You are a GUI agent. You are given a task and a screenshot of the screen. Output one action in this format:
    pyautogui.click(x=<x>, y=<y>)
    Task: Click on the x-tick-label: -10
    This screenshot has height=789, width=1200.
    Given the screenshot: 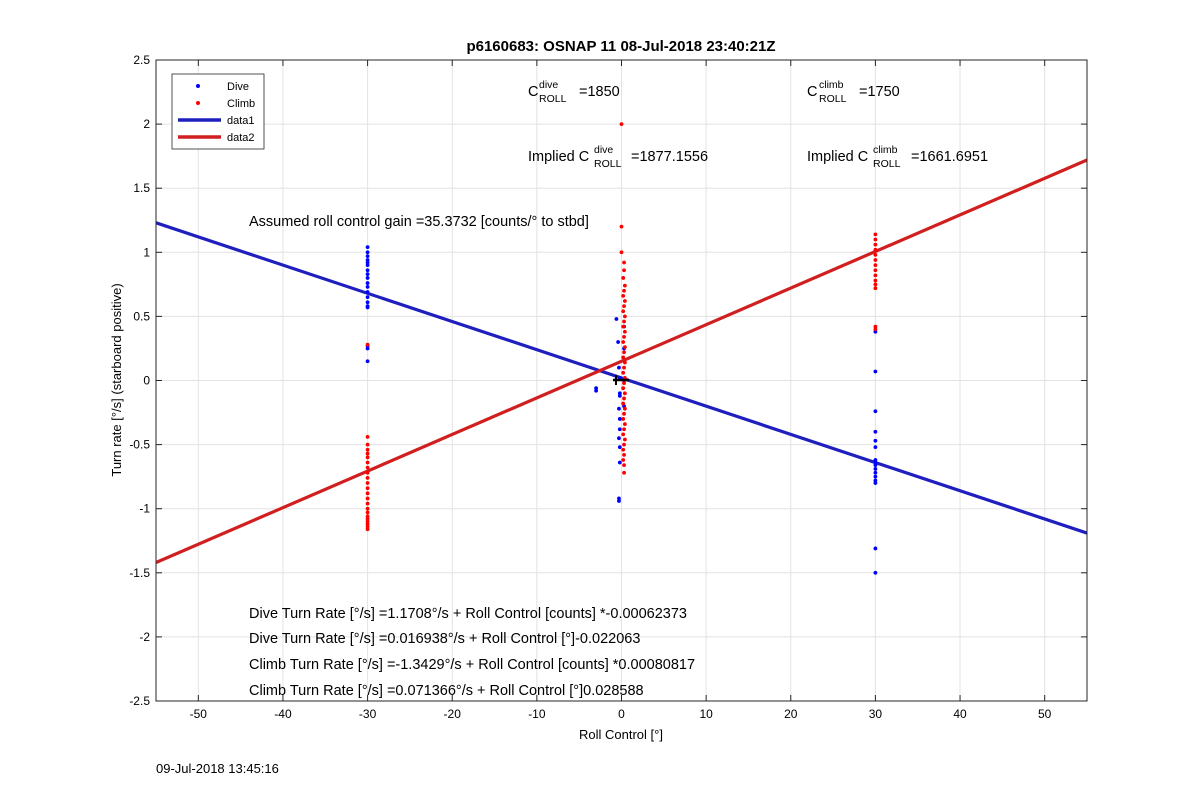 What is the action you would take?
    pyautogui.click(x=537, y=714)
    